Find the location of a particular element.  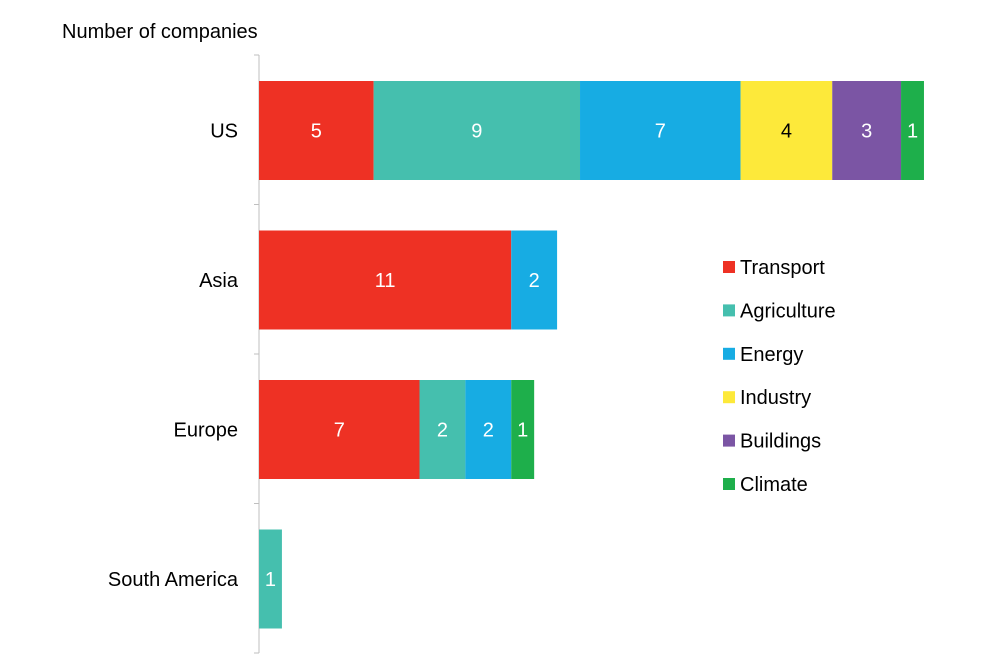

category-label-south-america: South America is located at coordinates (173, 580).